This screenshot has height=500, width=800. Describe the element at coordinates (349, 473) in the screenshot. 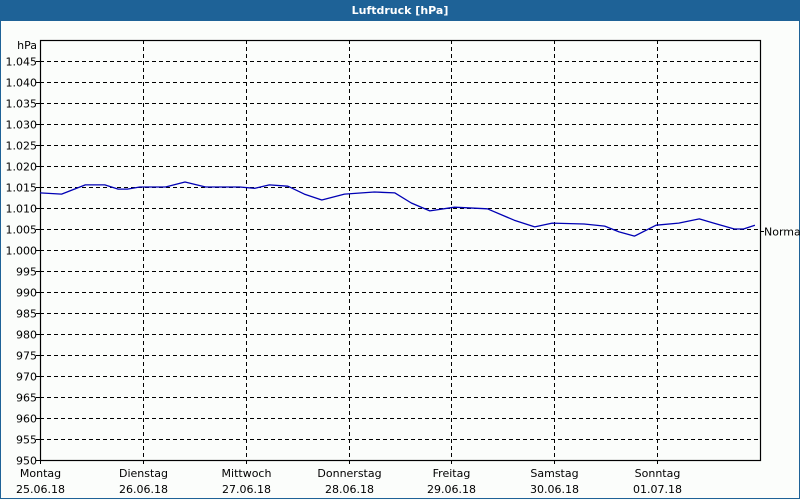

I see `x-day-label: Donnerstag` at that location.